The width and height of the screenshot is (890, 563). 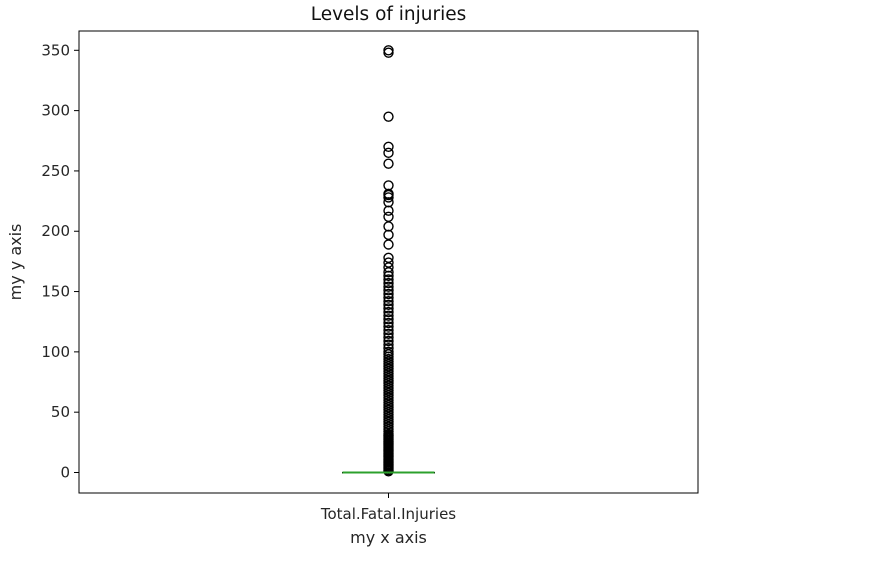 What do you see at coordinates (65, 472) in the screenshot?
I see `y-tick-label: 0` at bounding box center [65, 472].